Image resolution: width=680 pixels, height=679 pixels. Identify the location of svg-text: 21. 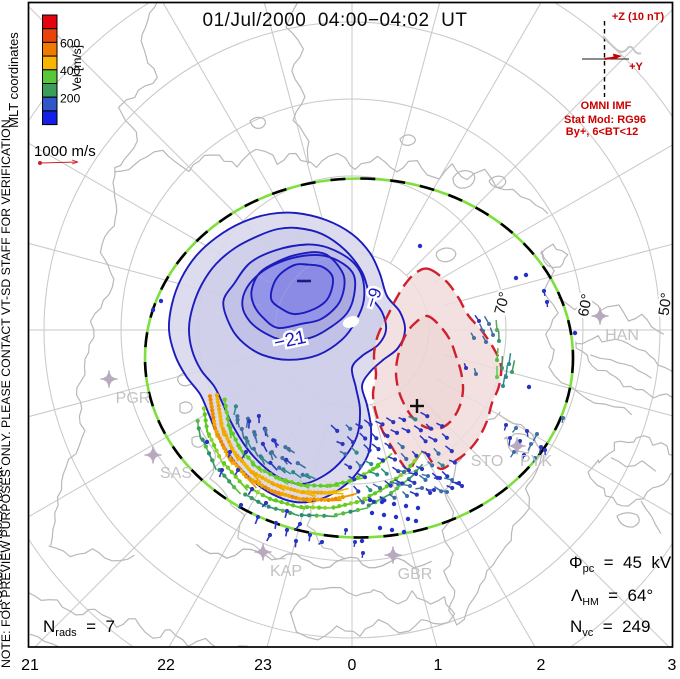
(30, 665).